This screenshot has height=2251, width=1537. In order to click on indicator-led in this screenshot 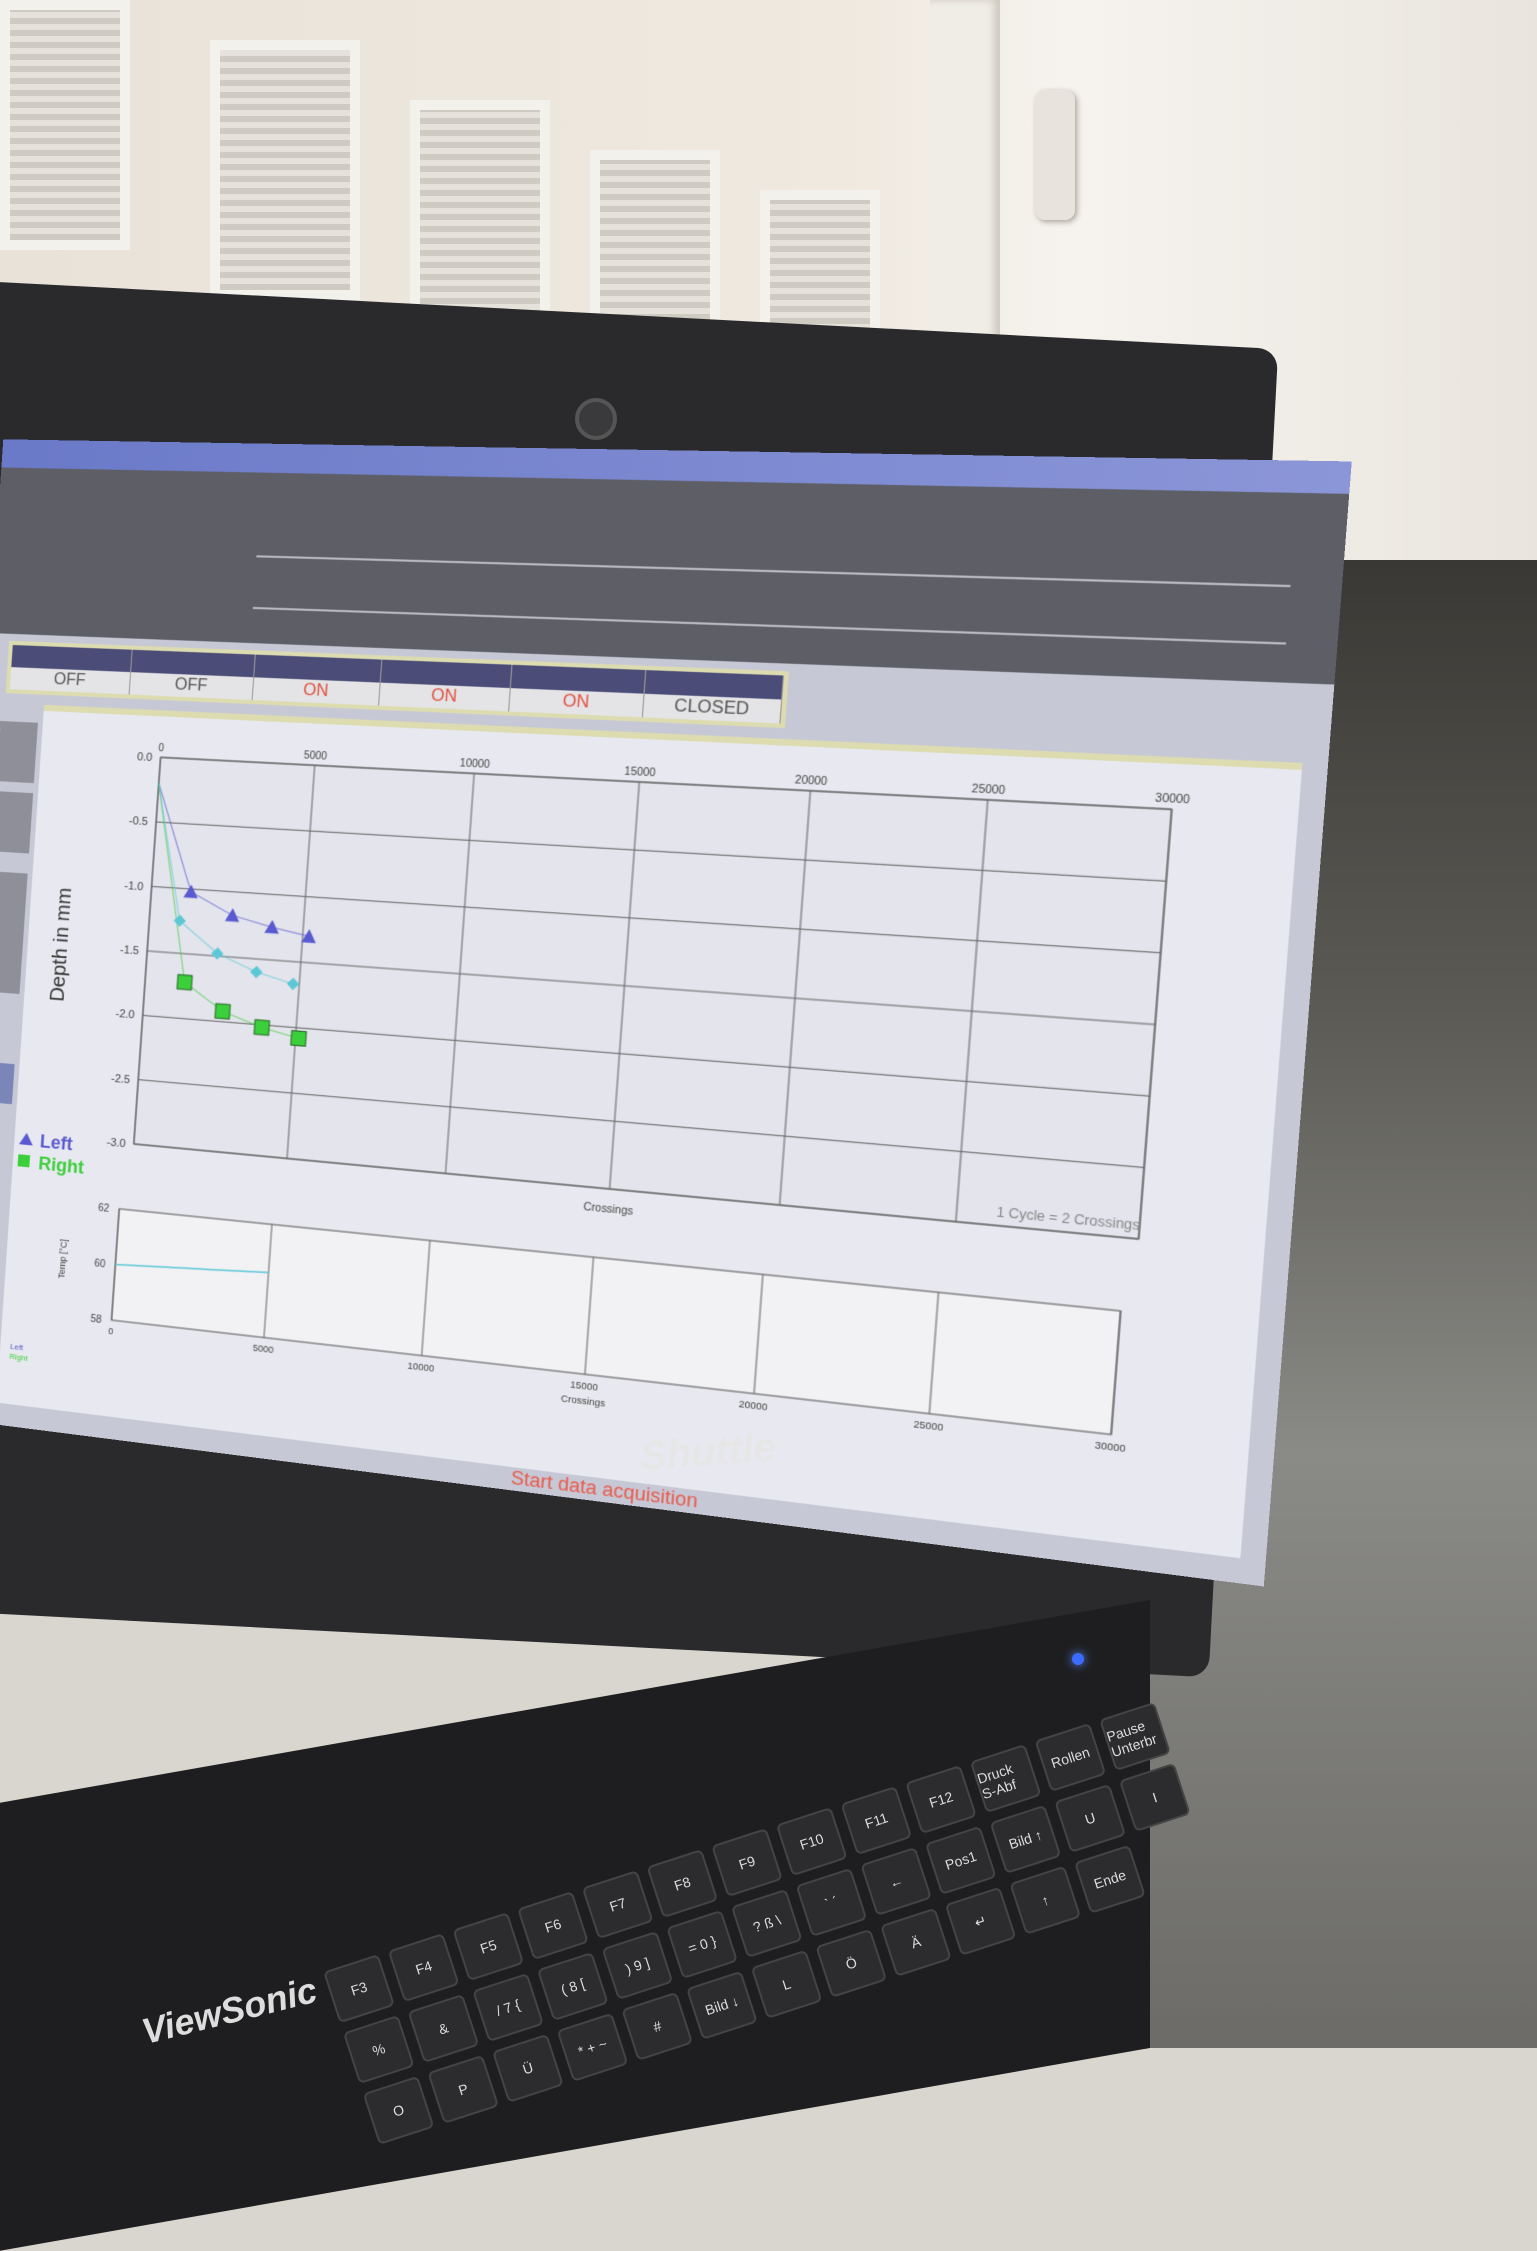, I will do `click(1078, 1659)`.